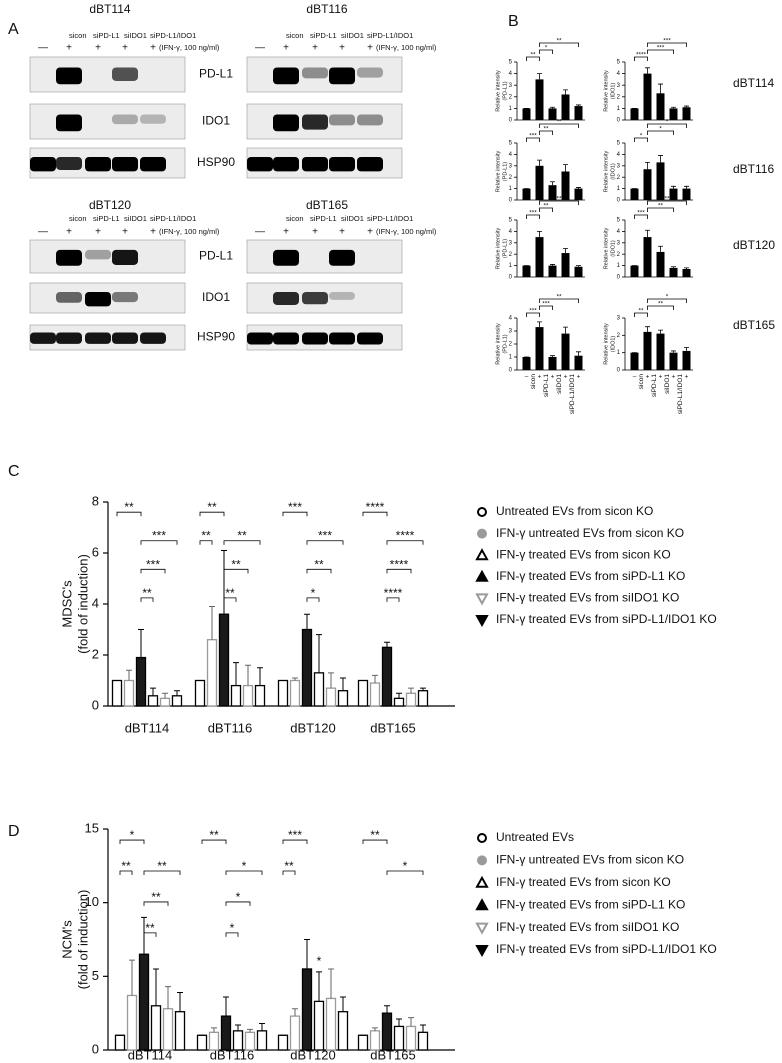  I want to click on legend-label: IFN-γ treated EVs from siPD-L1 KO, so click(590, 576).